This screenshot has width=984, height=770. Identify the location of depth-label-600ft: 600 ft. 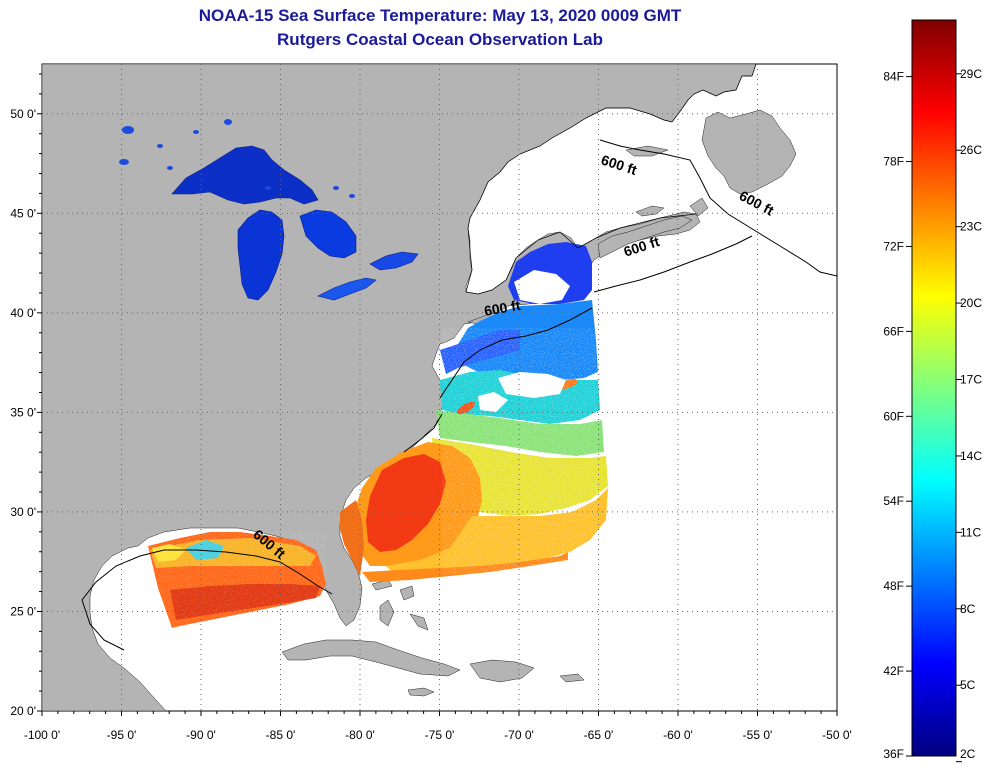
(502, 308).